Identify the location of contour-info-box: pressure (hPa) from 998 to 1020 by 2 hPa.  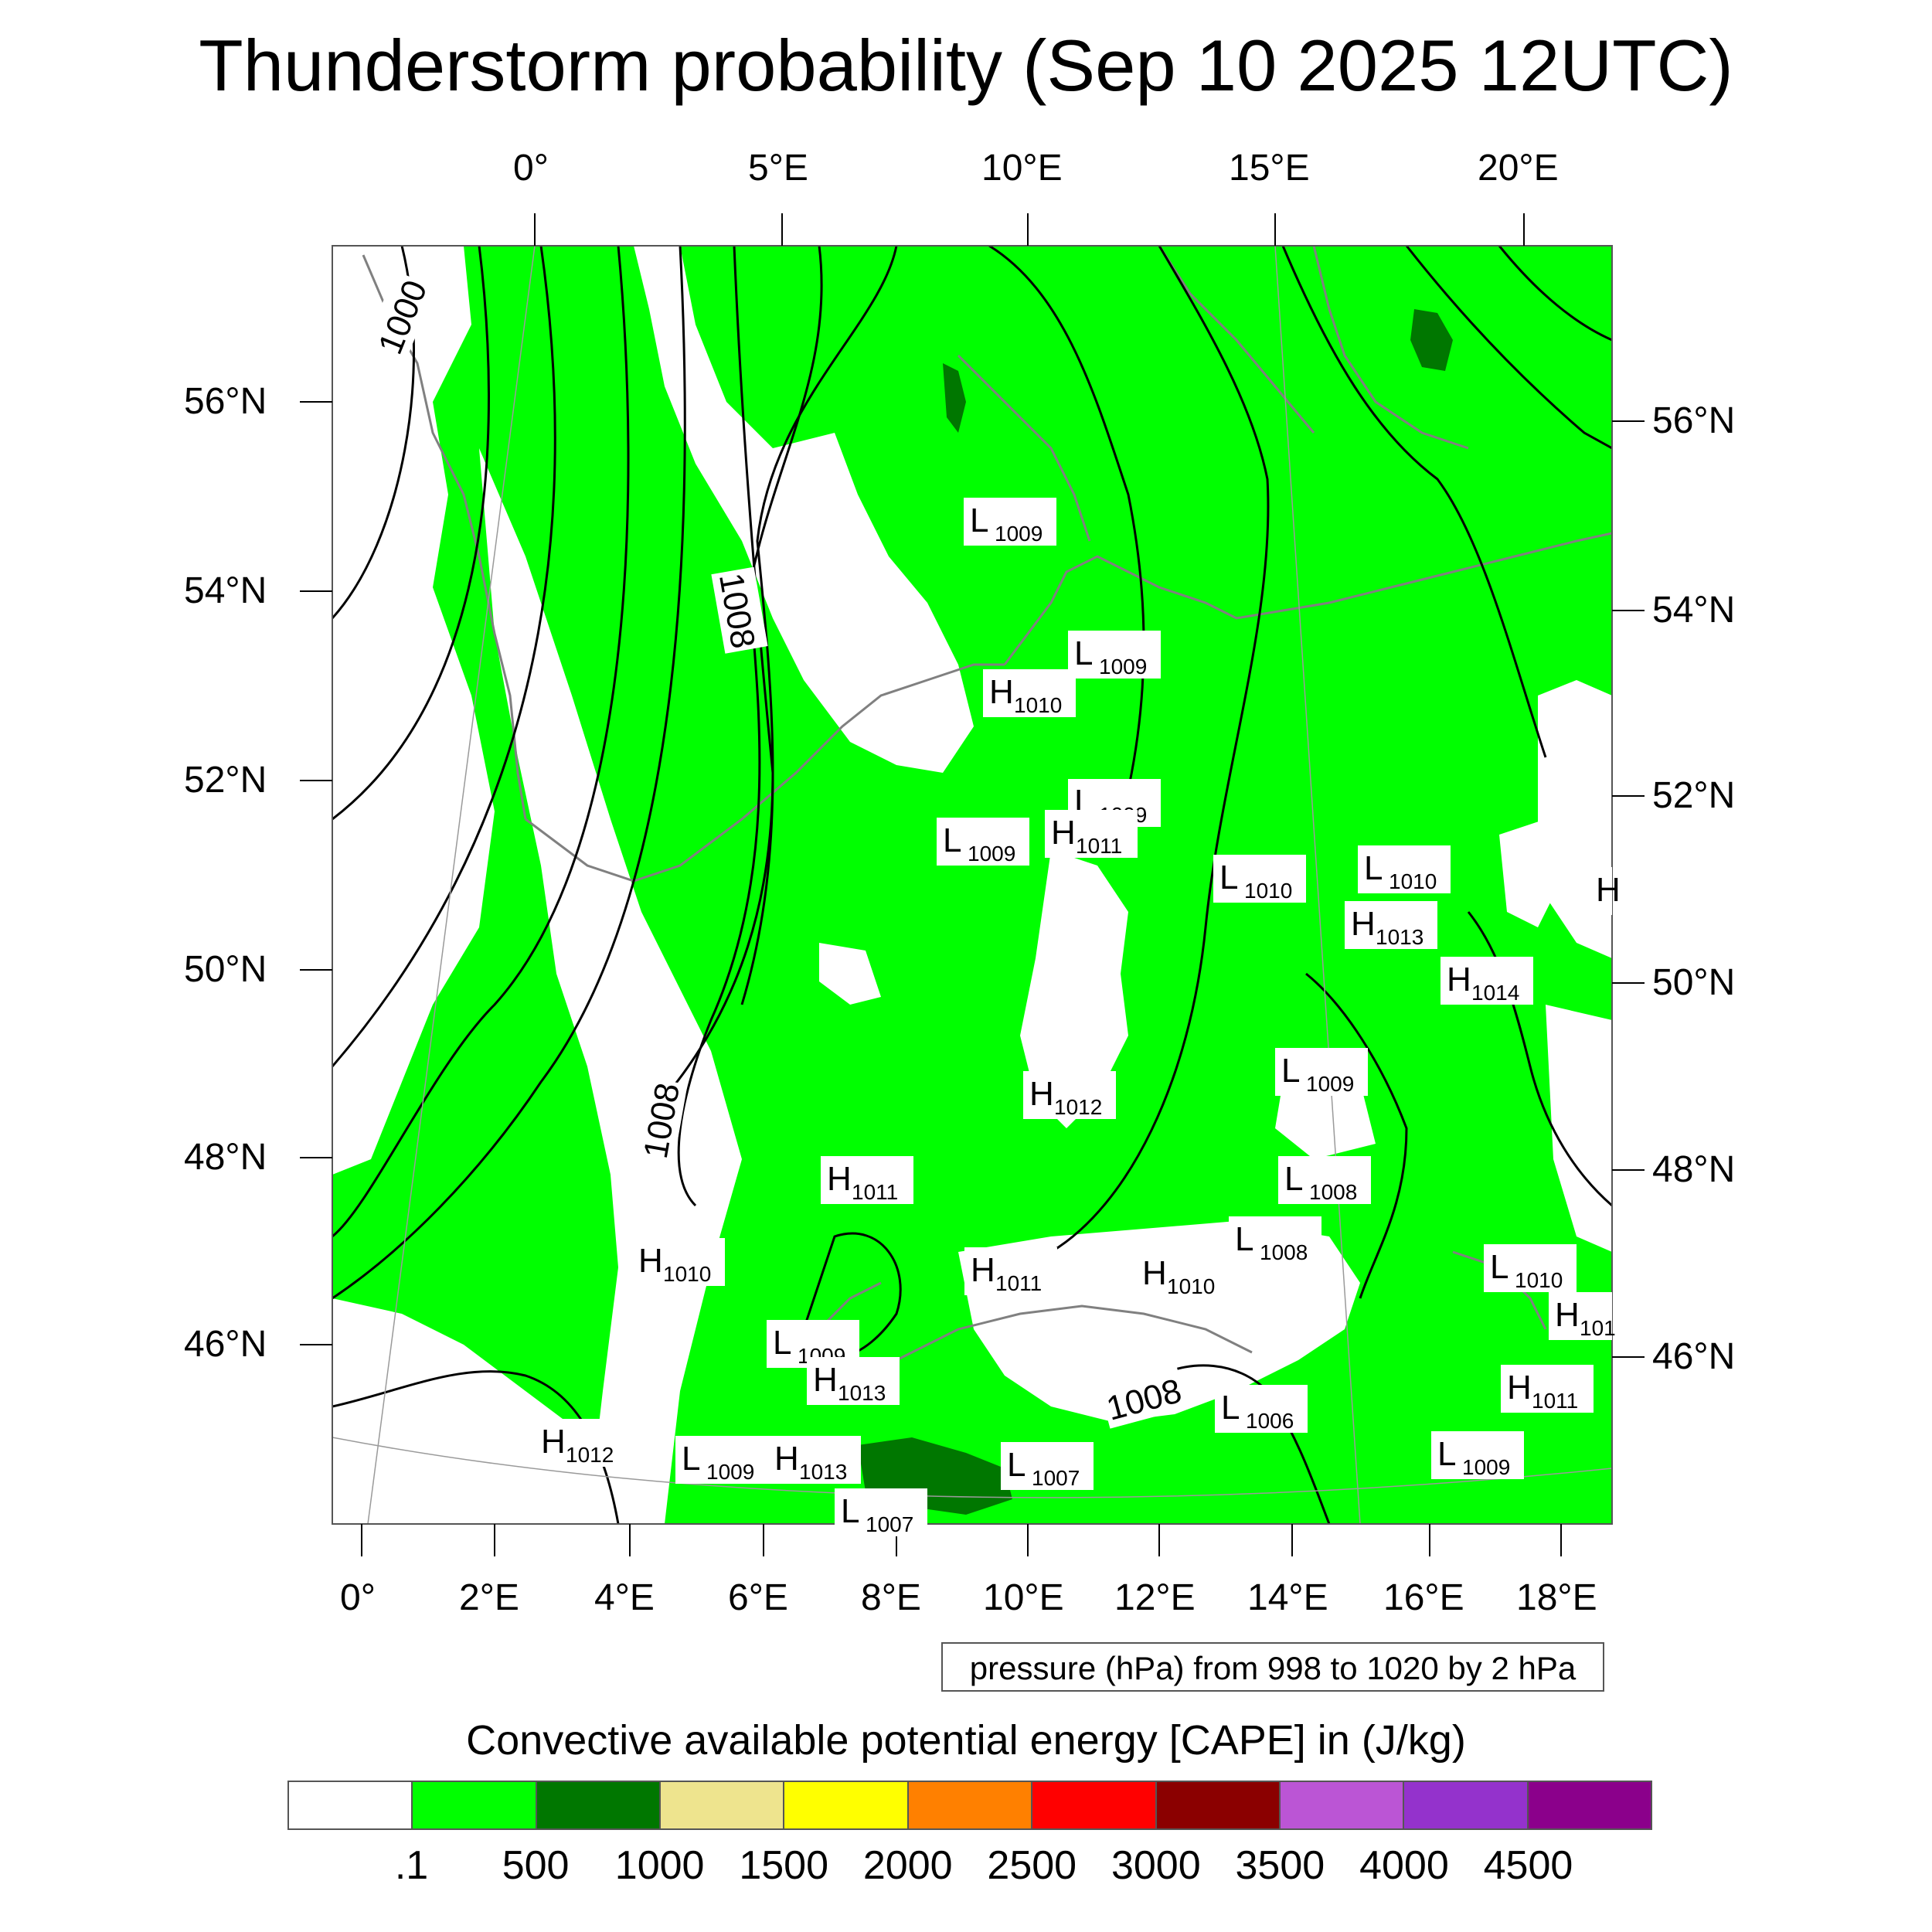
(1272, 1667).